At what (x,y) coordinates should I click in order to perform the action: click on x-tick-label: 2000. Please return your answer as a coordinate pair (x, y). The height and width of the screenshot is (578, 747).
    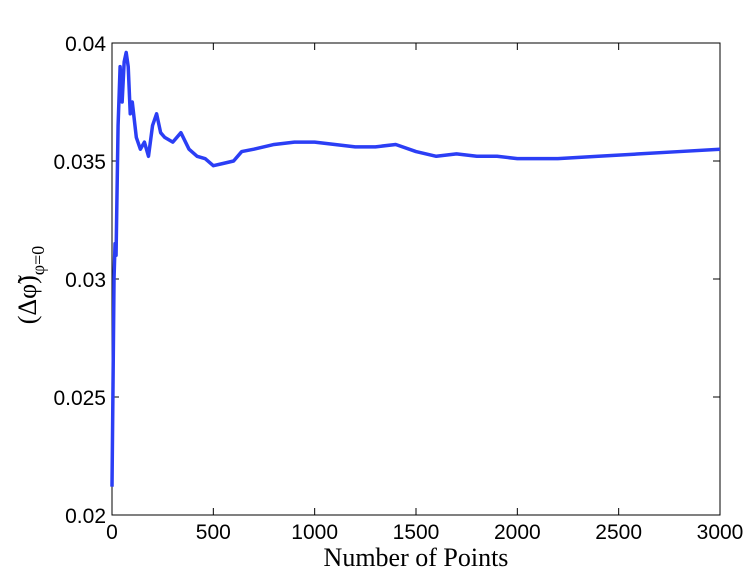
    Looking at the image, I should click on (517, 532).